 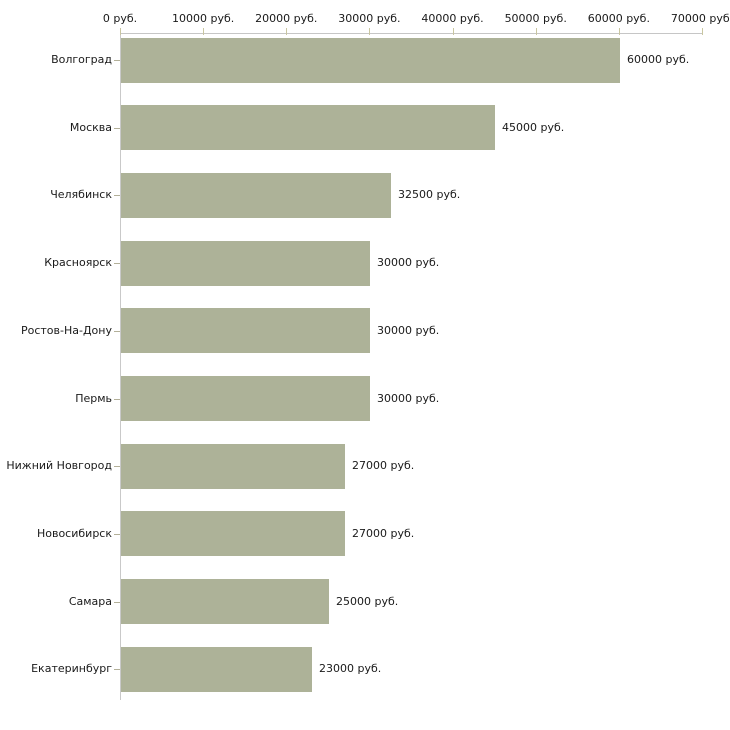 I want to click on x-axis-tick-label: 40000 руб., so click(x=452, y=18).